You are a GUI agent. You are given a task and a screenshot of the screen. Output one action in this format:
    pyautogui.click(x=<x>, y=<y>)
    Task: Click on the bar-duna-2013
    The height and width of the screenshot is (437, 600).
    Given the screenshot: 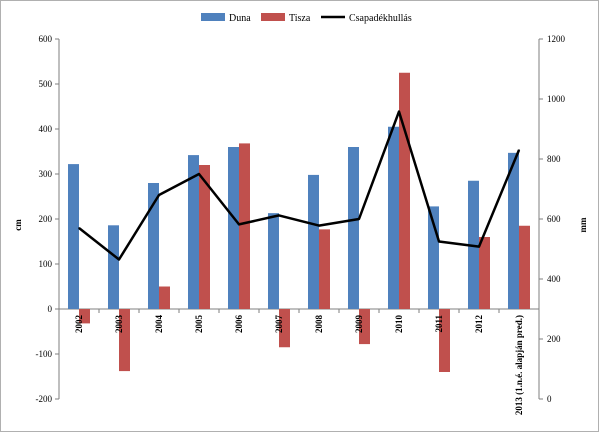 What is the action you would take?
    pyautogui.click(x=513, y=230)
    